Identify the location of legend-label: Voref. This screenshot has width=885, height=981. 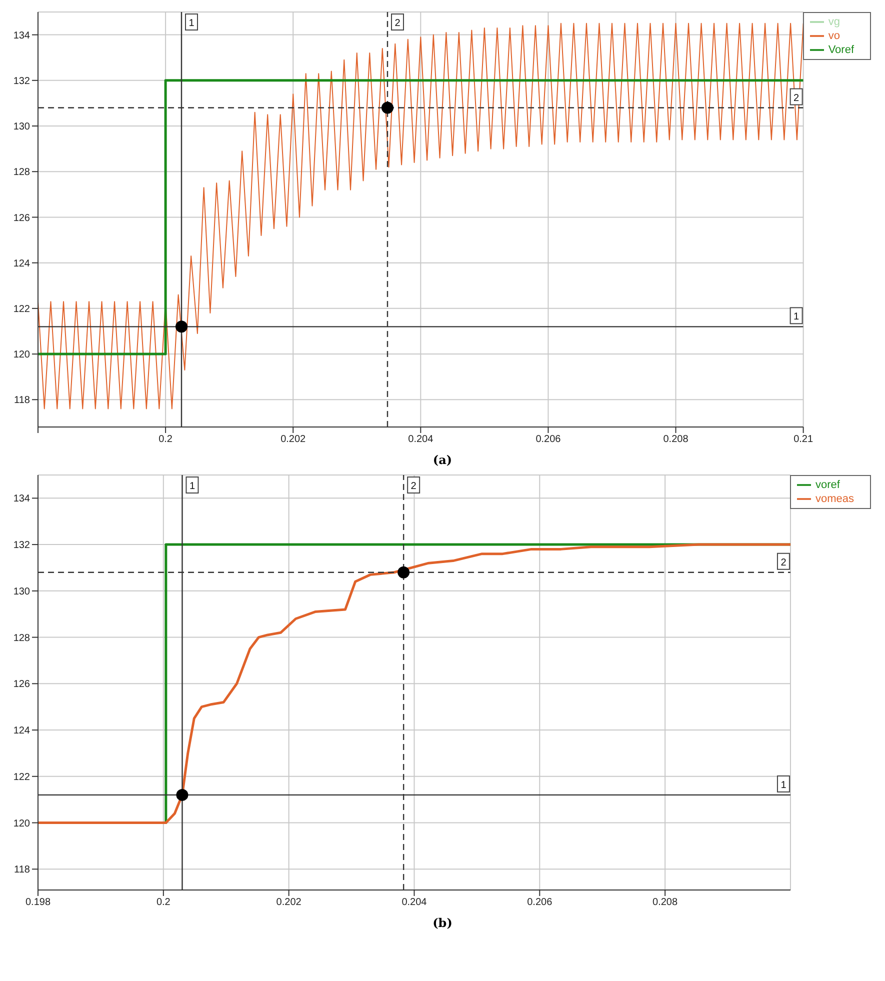
(841, 50).